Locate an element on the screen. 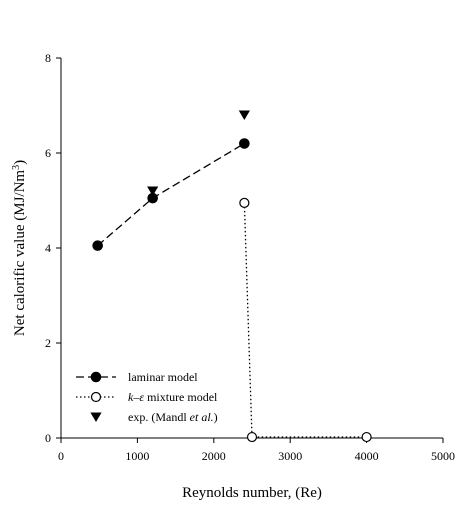 Image resolution: width=474 pixels, height=506 pixels. legend-label: laminar model is located at coordinates (163, 377).